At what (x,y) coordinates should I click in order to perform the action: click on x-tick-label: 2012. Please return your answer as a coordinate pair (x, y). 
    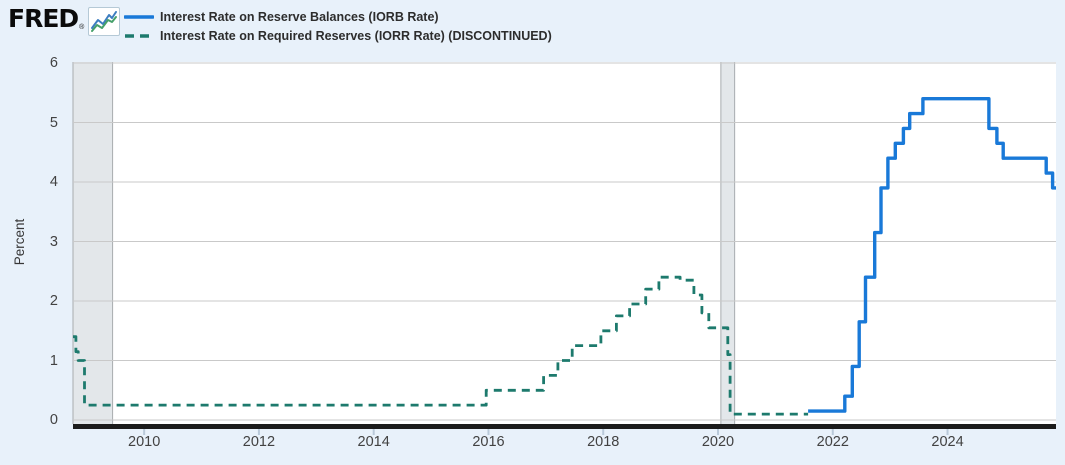
    Looking at the image, I should click on (259, 442).